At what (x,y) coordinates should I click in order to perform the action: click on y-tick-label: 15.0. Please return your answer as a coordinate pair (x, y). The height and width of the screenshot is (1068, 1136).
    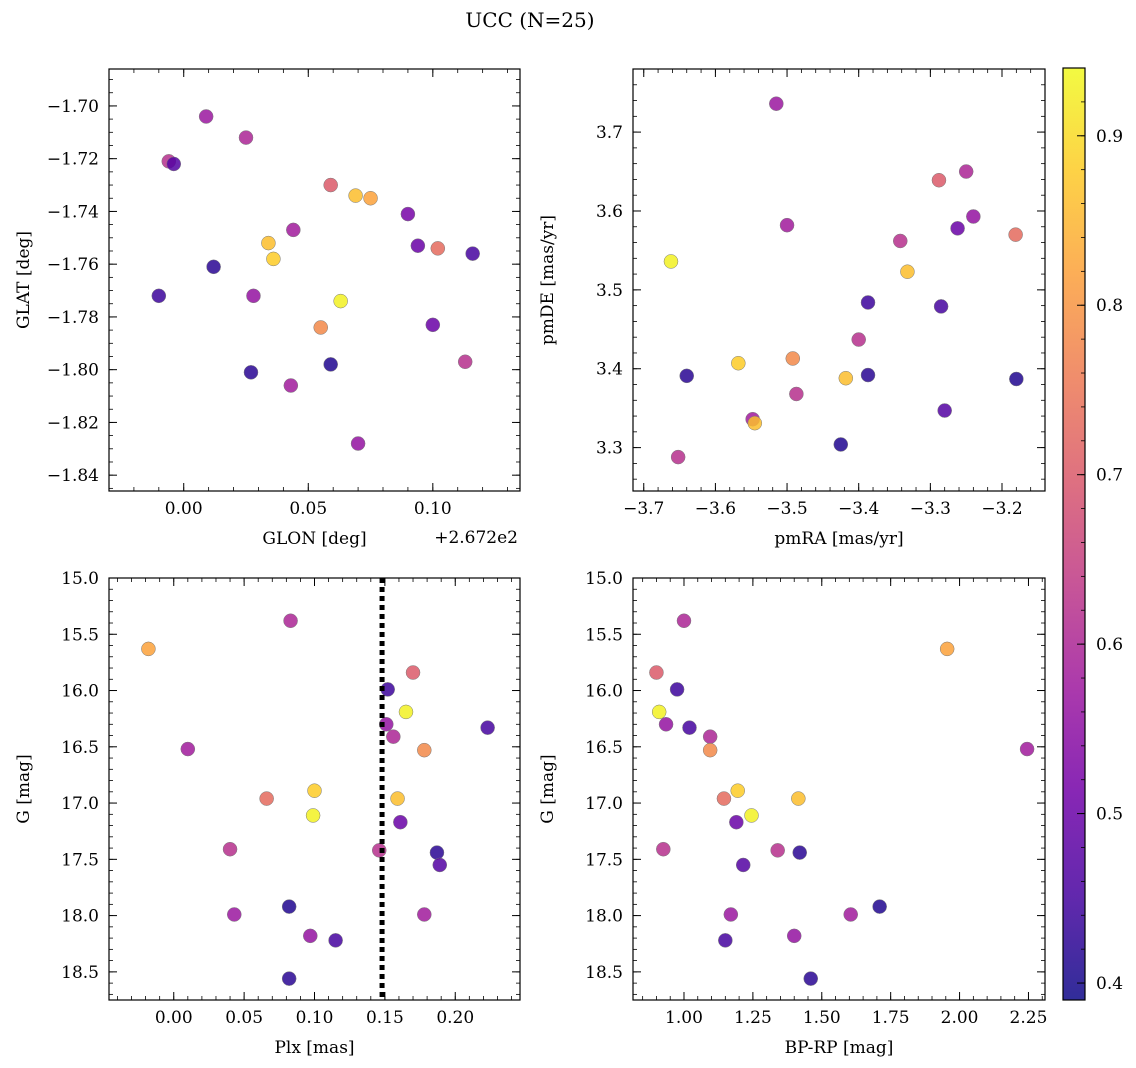
    Looking at the image, I should click on (80, 579).